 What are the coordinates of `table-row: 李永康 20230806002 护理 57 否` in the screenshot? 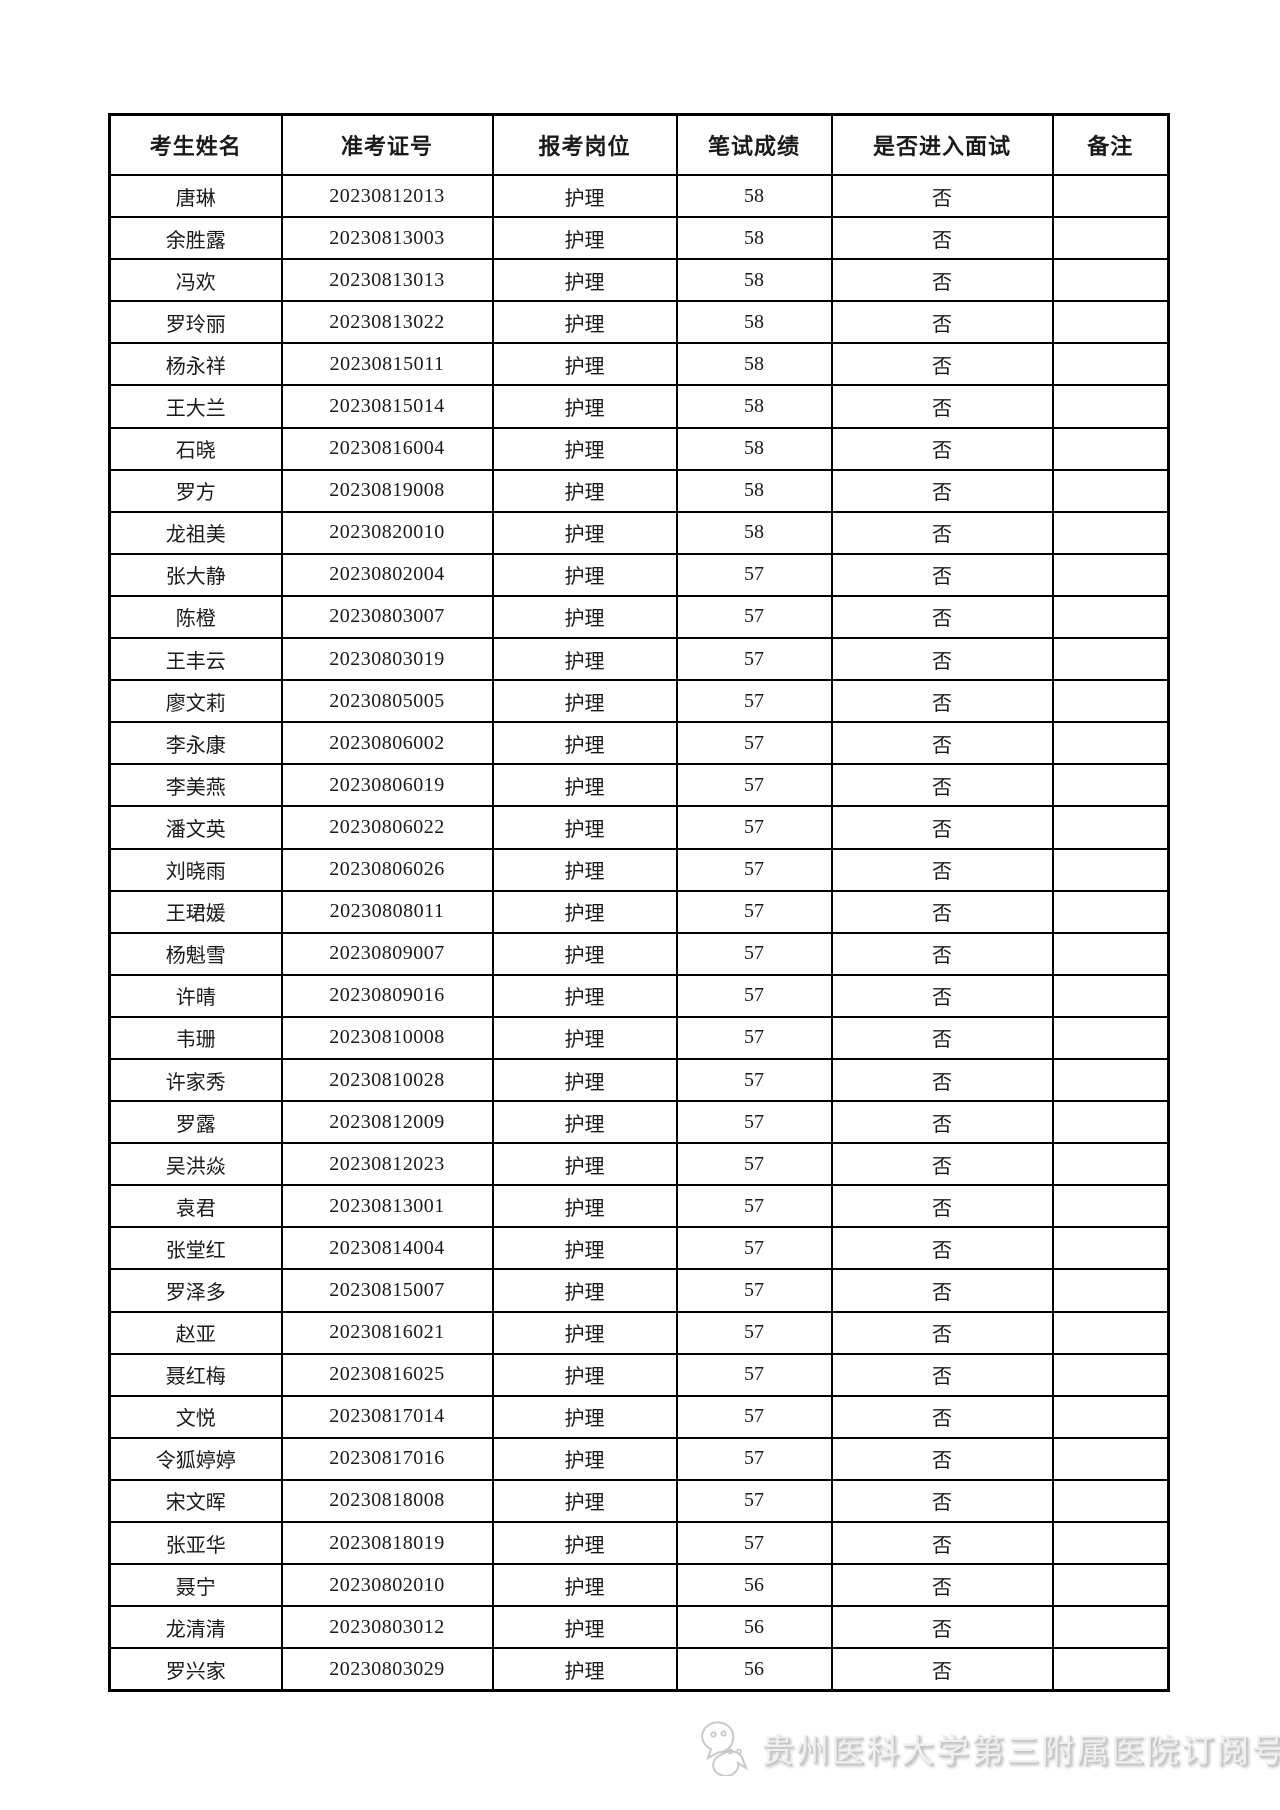 It's located at (639, 743).